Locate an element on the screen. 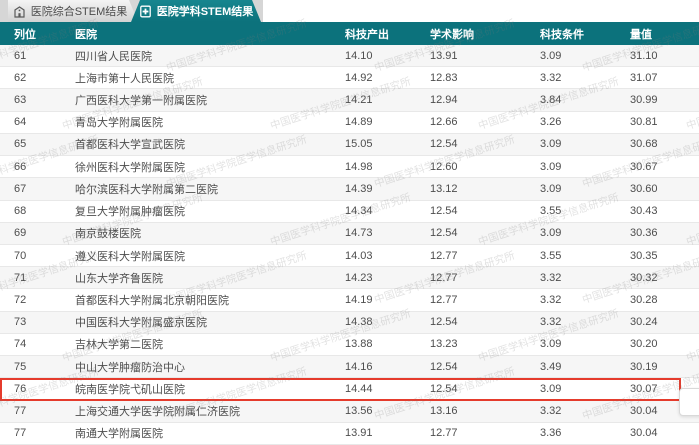  output-cell: 13.91 is located at coordinates (359, 433).